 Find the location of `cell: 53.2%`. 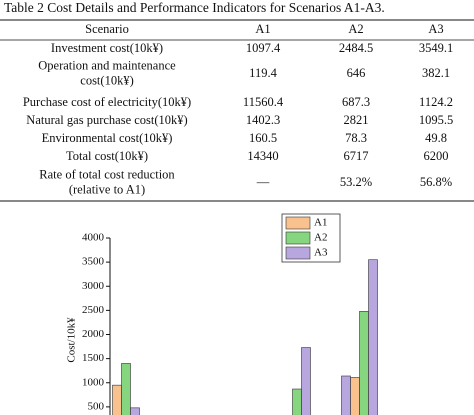

cell: 53.2% is located at coordinates (356, 182).